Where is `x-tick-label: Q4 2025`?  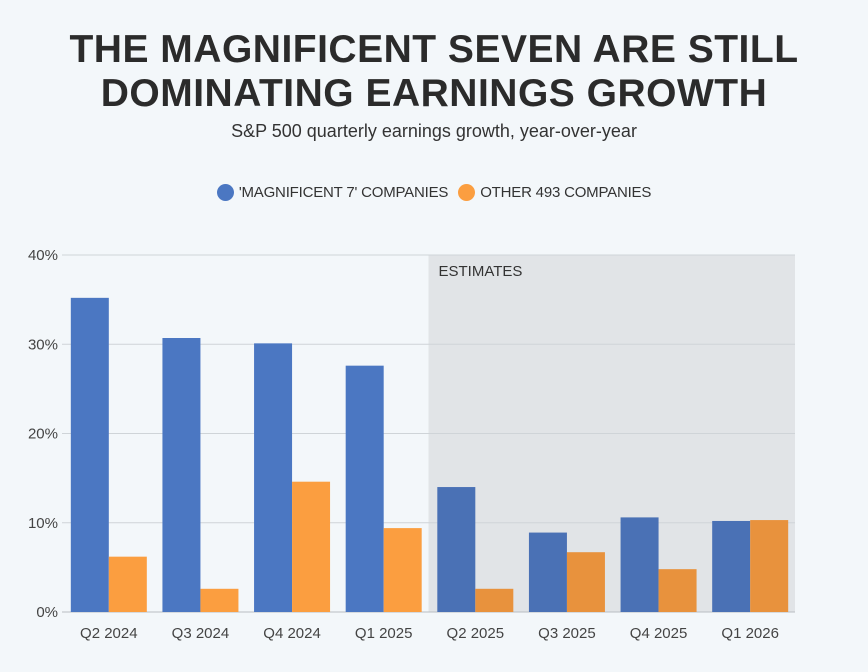 x-tick-label: Q4 2025 is located at coordinates (659, 633).